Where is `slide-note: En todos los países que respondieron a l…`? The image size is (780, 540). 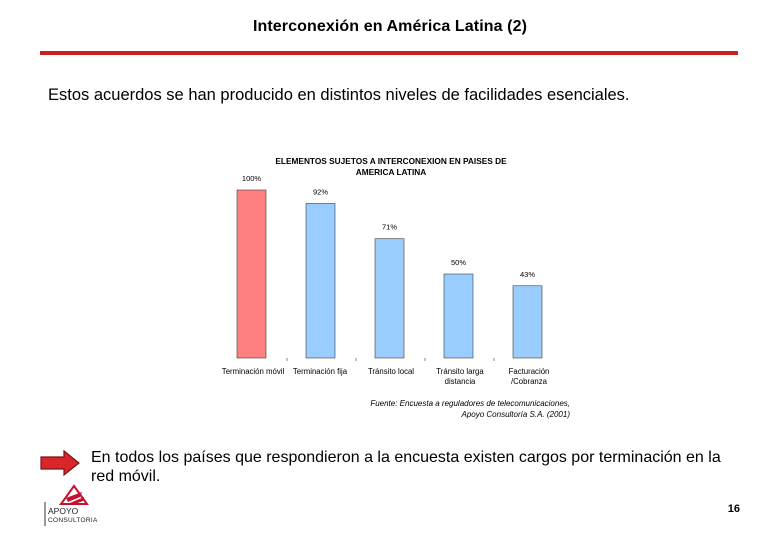 slide-note: En todos los países que respondieron a l… is located at coordinates (406, 467).